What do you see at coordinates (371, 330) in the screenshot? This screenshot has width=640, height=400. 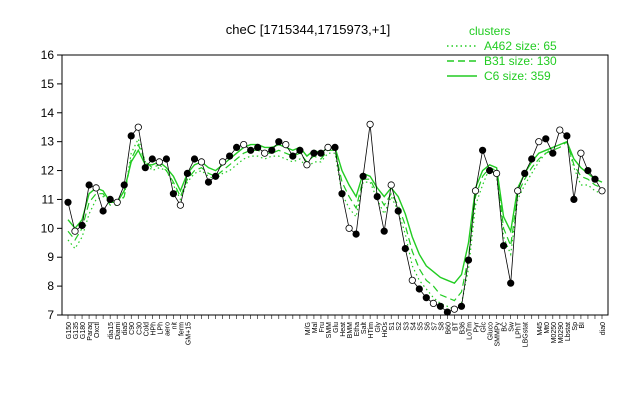 I see `x-tick-label: HTim` at bounding box center [371, 330].